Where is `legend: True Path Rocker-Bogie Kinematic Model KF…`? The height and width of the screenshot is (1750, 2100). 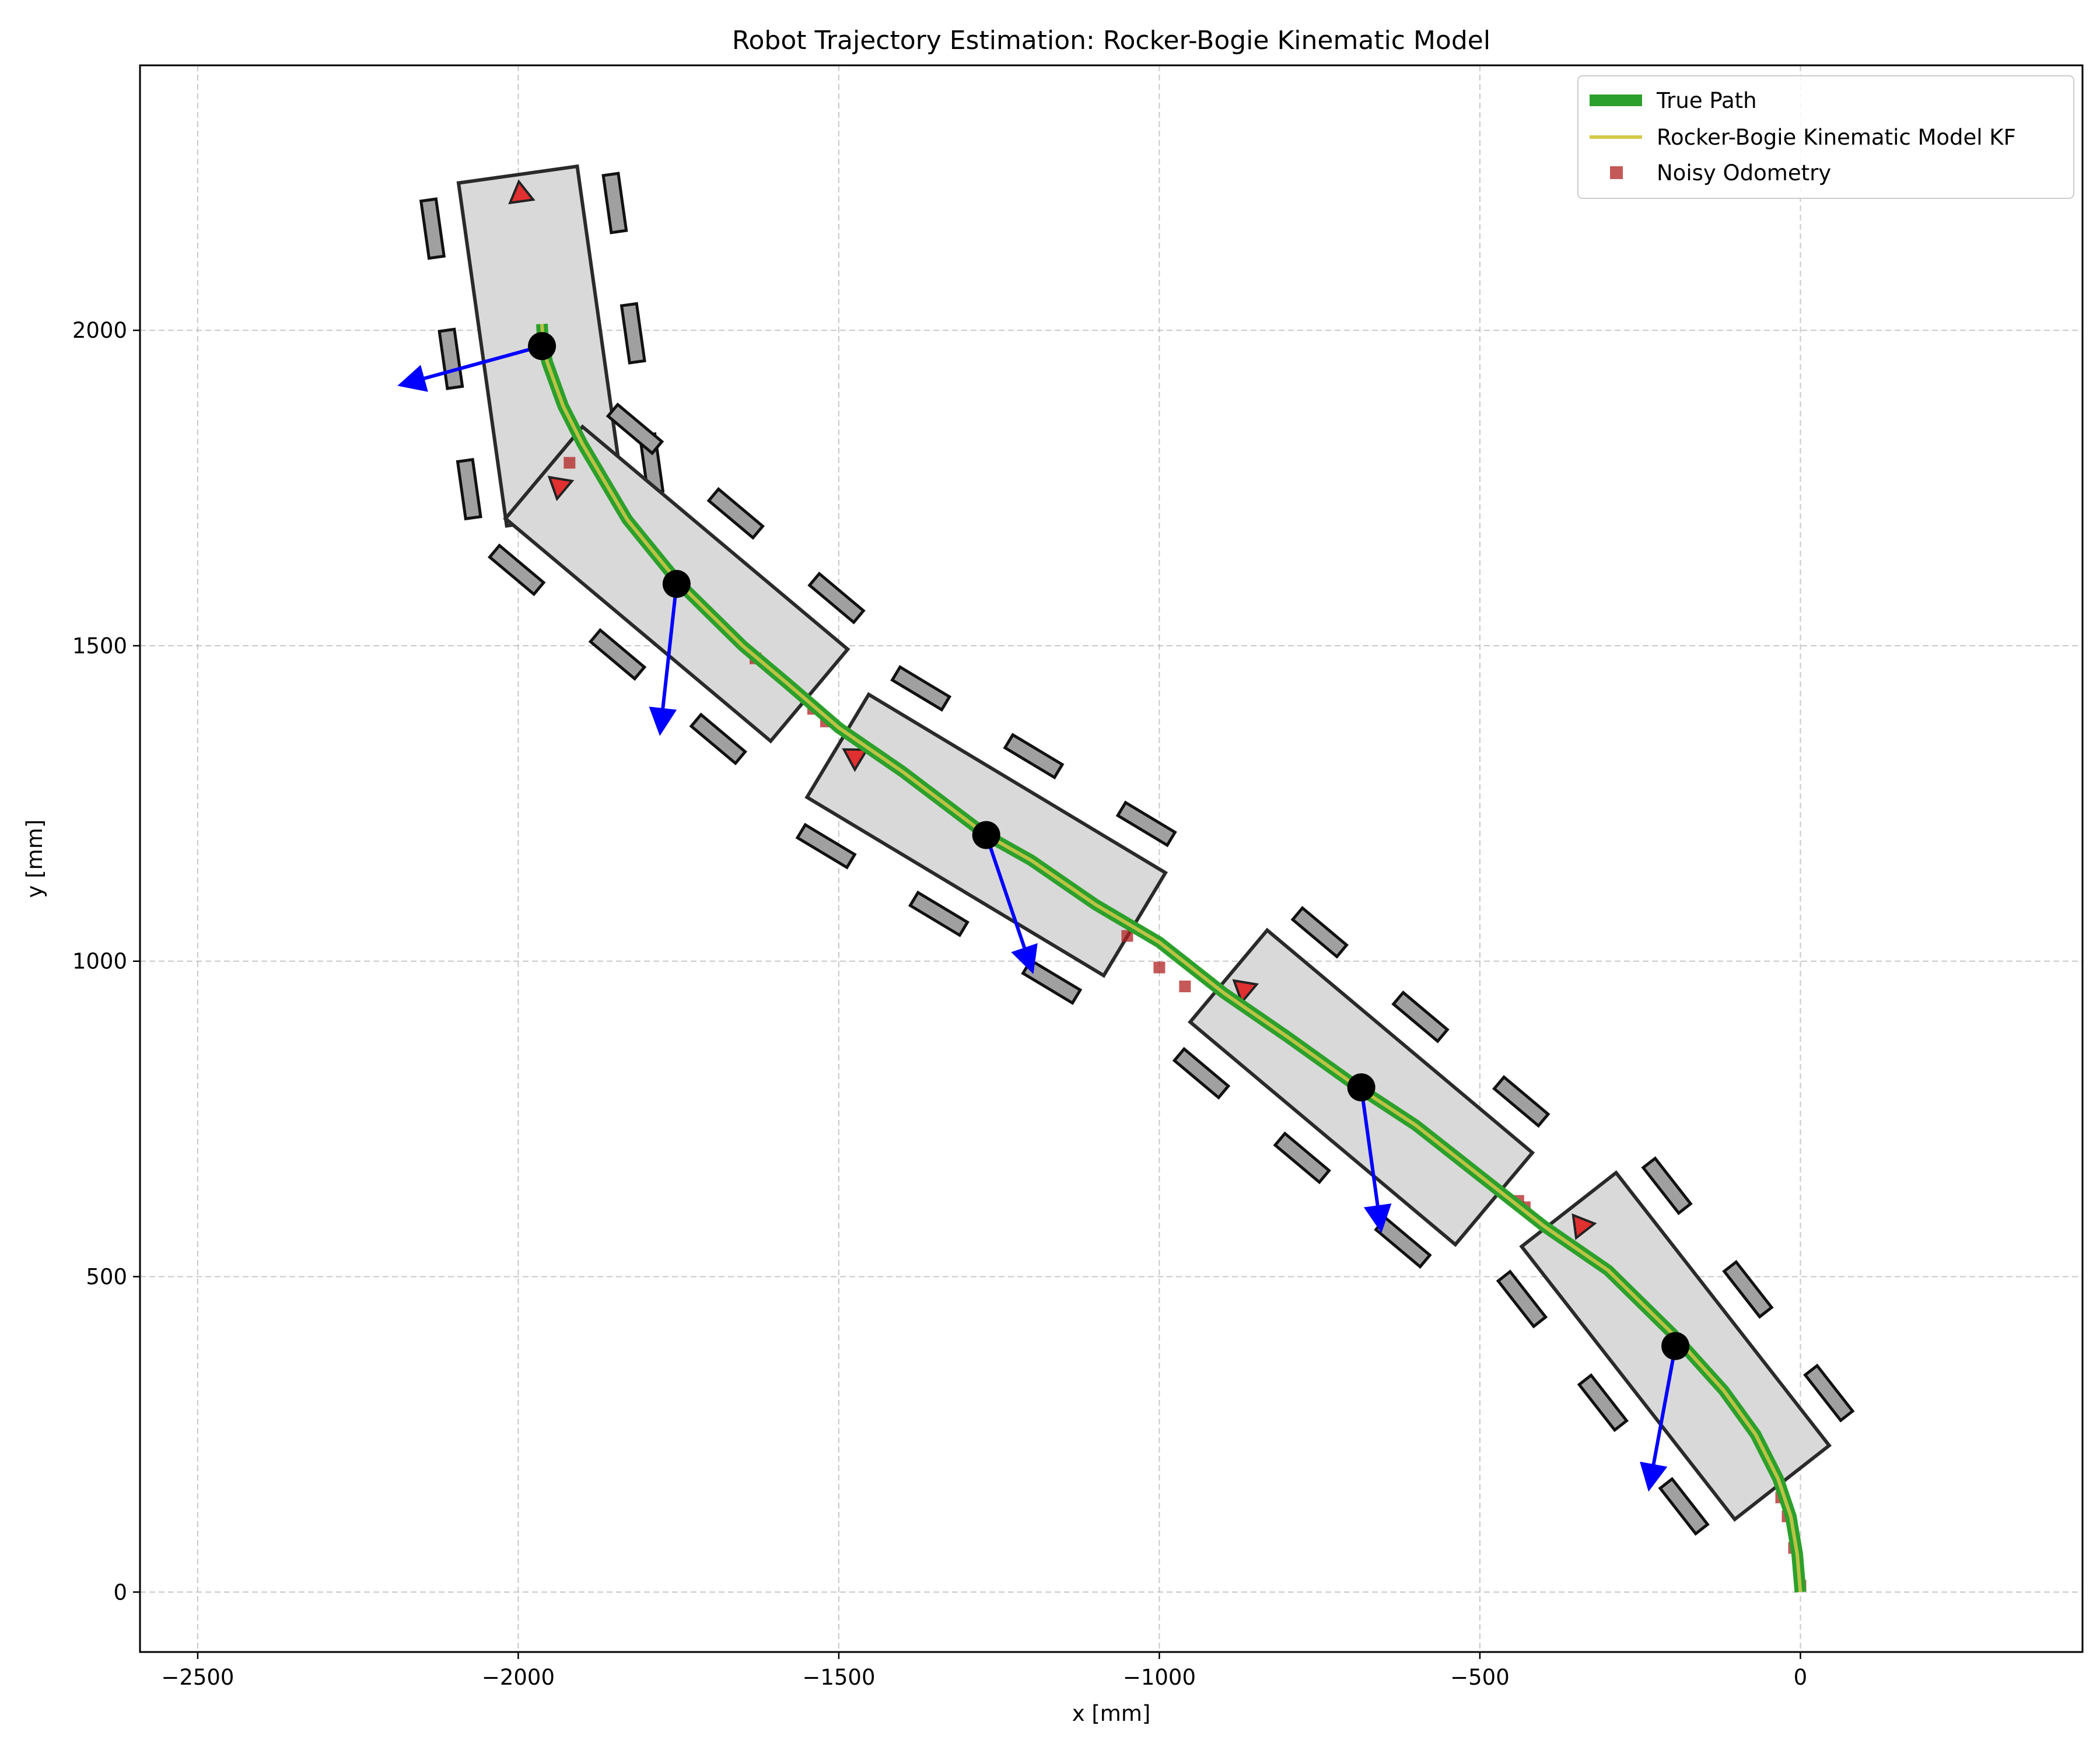 legend: True Path Rocker-Bogie Kinematic Model KF… is located at coordinates (1825, 137).